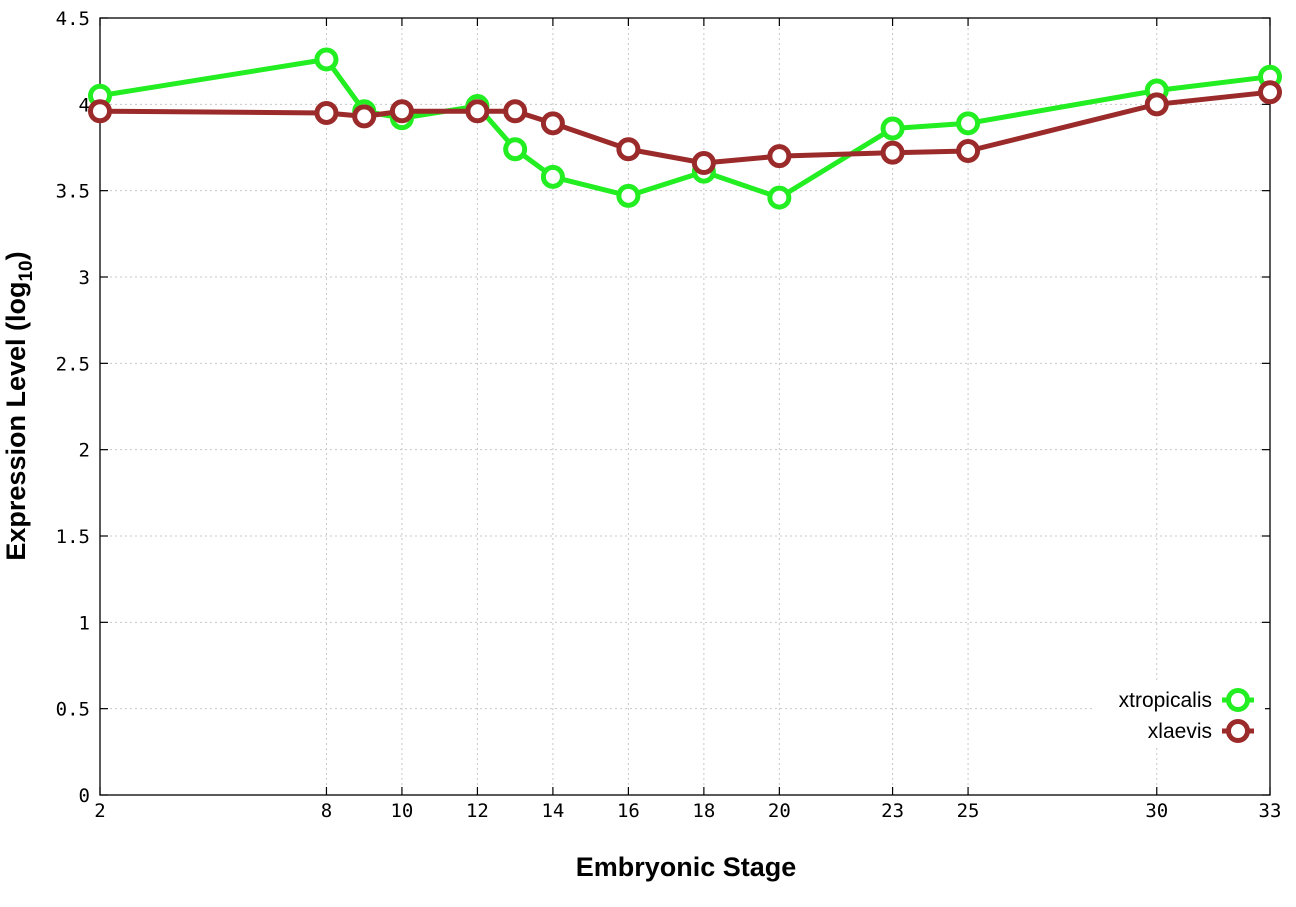  Describe the element at coordinates (1180, 731) in the screenshot. I see `legend-label-xlaevis: xlaevis` at that location.